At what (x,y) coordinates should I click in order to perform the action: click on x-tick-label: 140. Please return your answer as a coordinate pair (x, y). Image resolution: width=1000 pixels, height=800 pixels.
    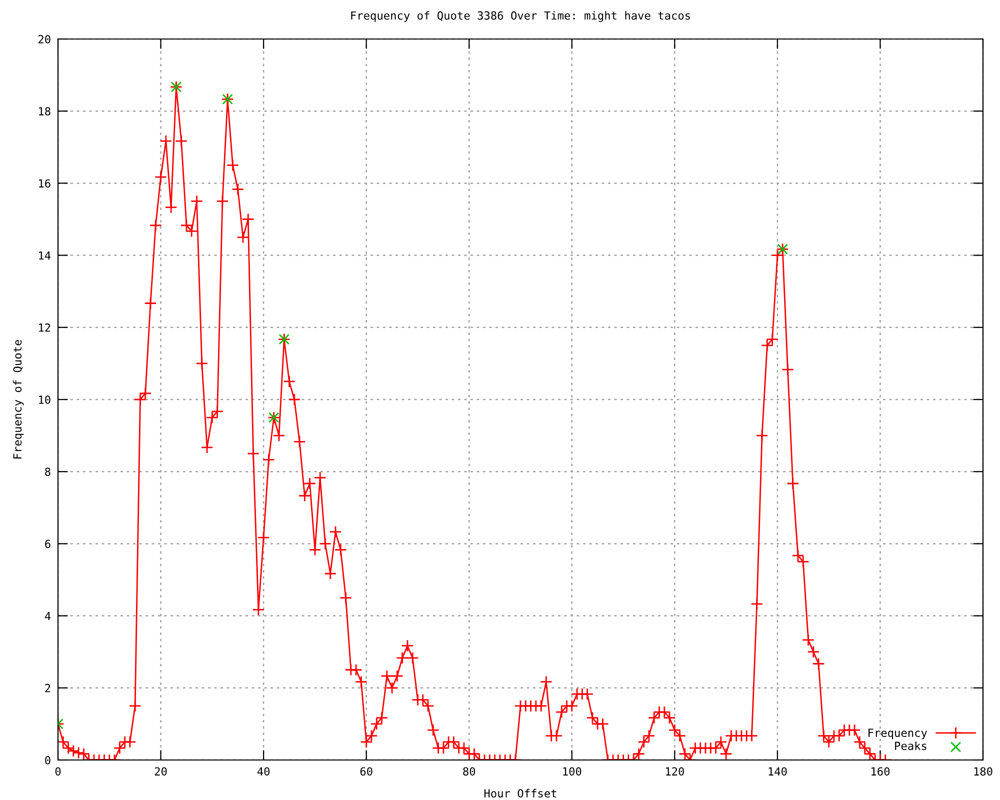
    Looking at the image, I should click on (777, 771).